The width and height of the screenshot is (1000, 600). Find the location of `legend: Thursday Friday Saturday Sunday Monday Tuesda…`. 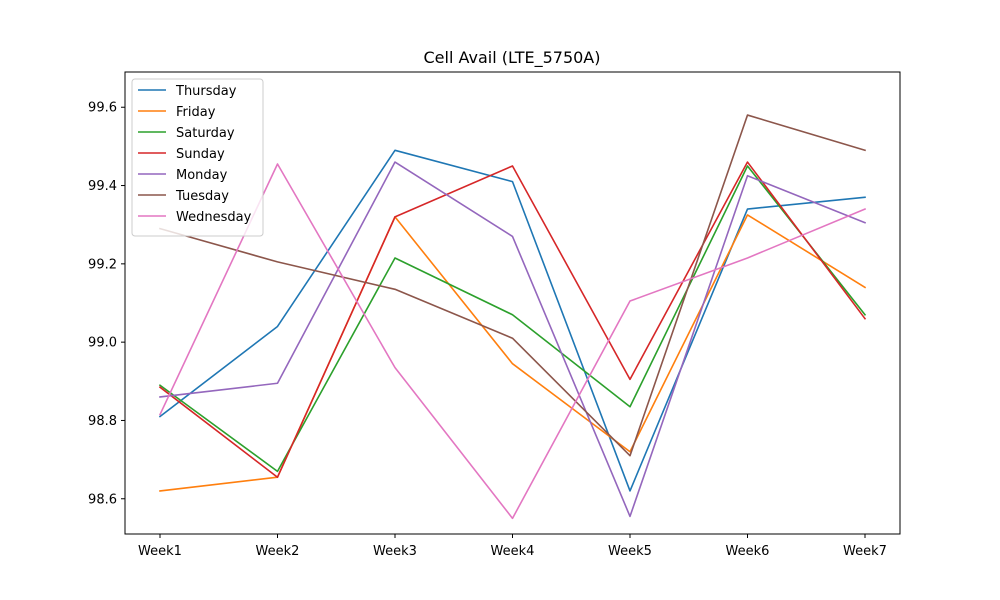

legend: Thursday Friday Saturday Sunday Monday Tuesda… is located at coordinates (197, 157).